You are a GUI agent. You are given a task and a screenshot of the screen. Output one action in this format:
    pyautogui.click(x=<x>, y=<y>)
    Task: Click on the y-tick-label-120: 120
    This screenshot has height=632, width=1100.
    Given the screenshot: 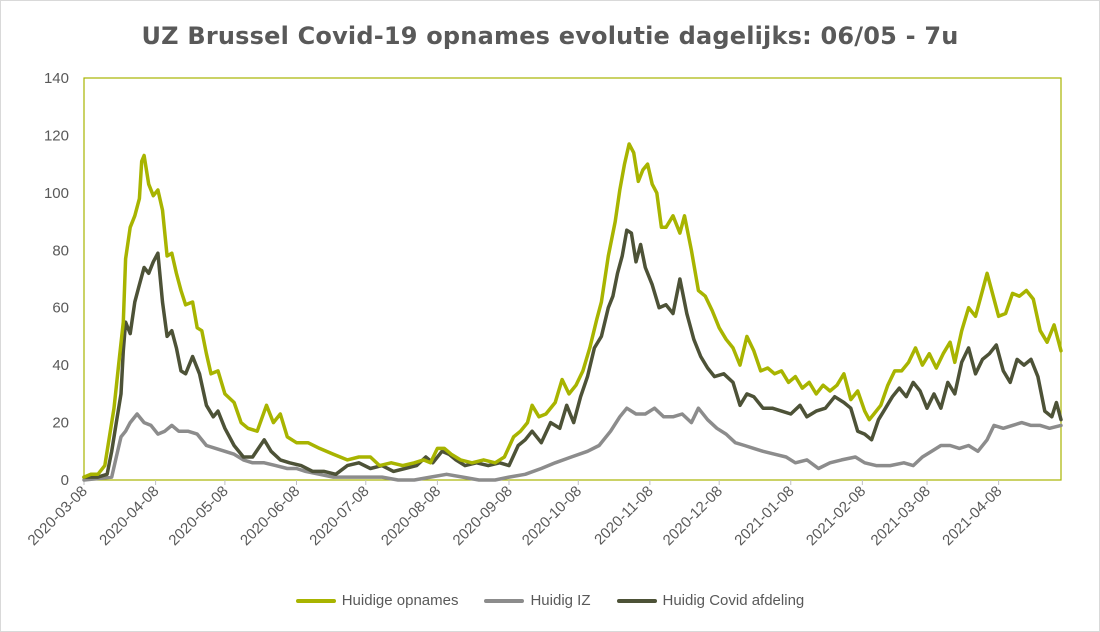 What is the action you would take?
    pyautogui.click(x=56, y=135)
    